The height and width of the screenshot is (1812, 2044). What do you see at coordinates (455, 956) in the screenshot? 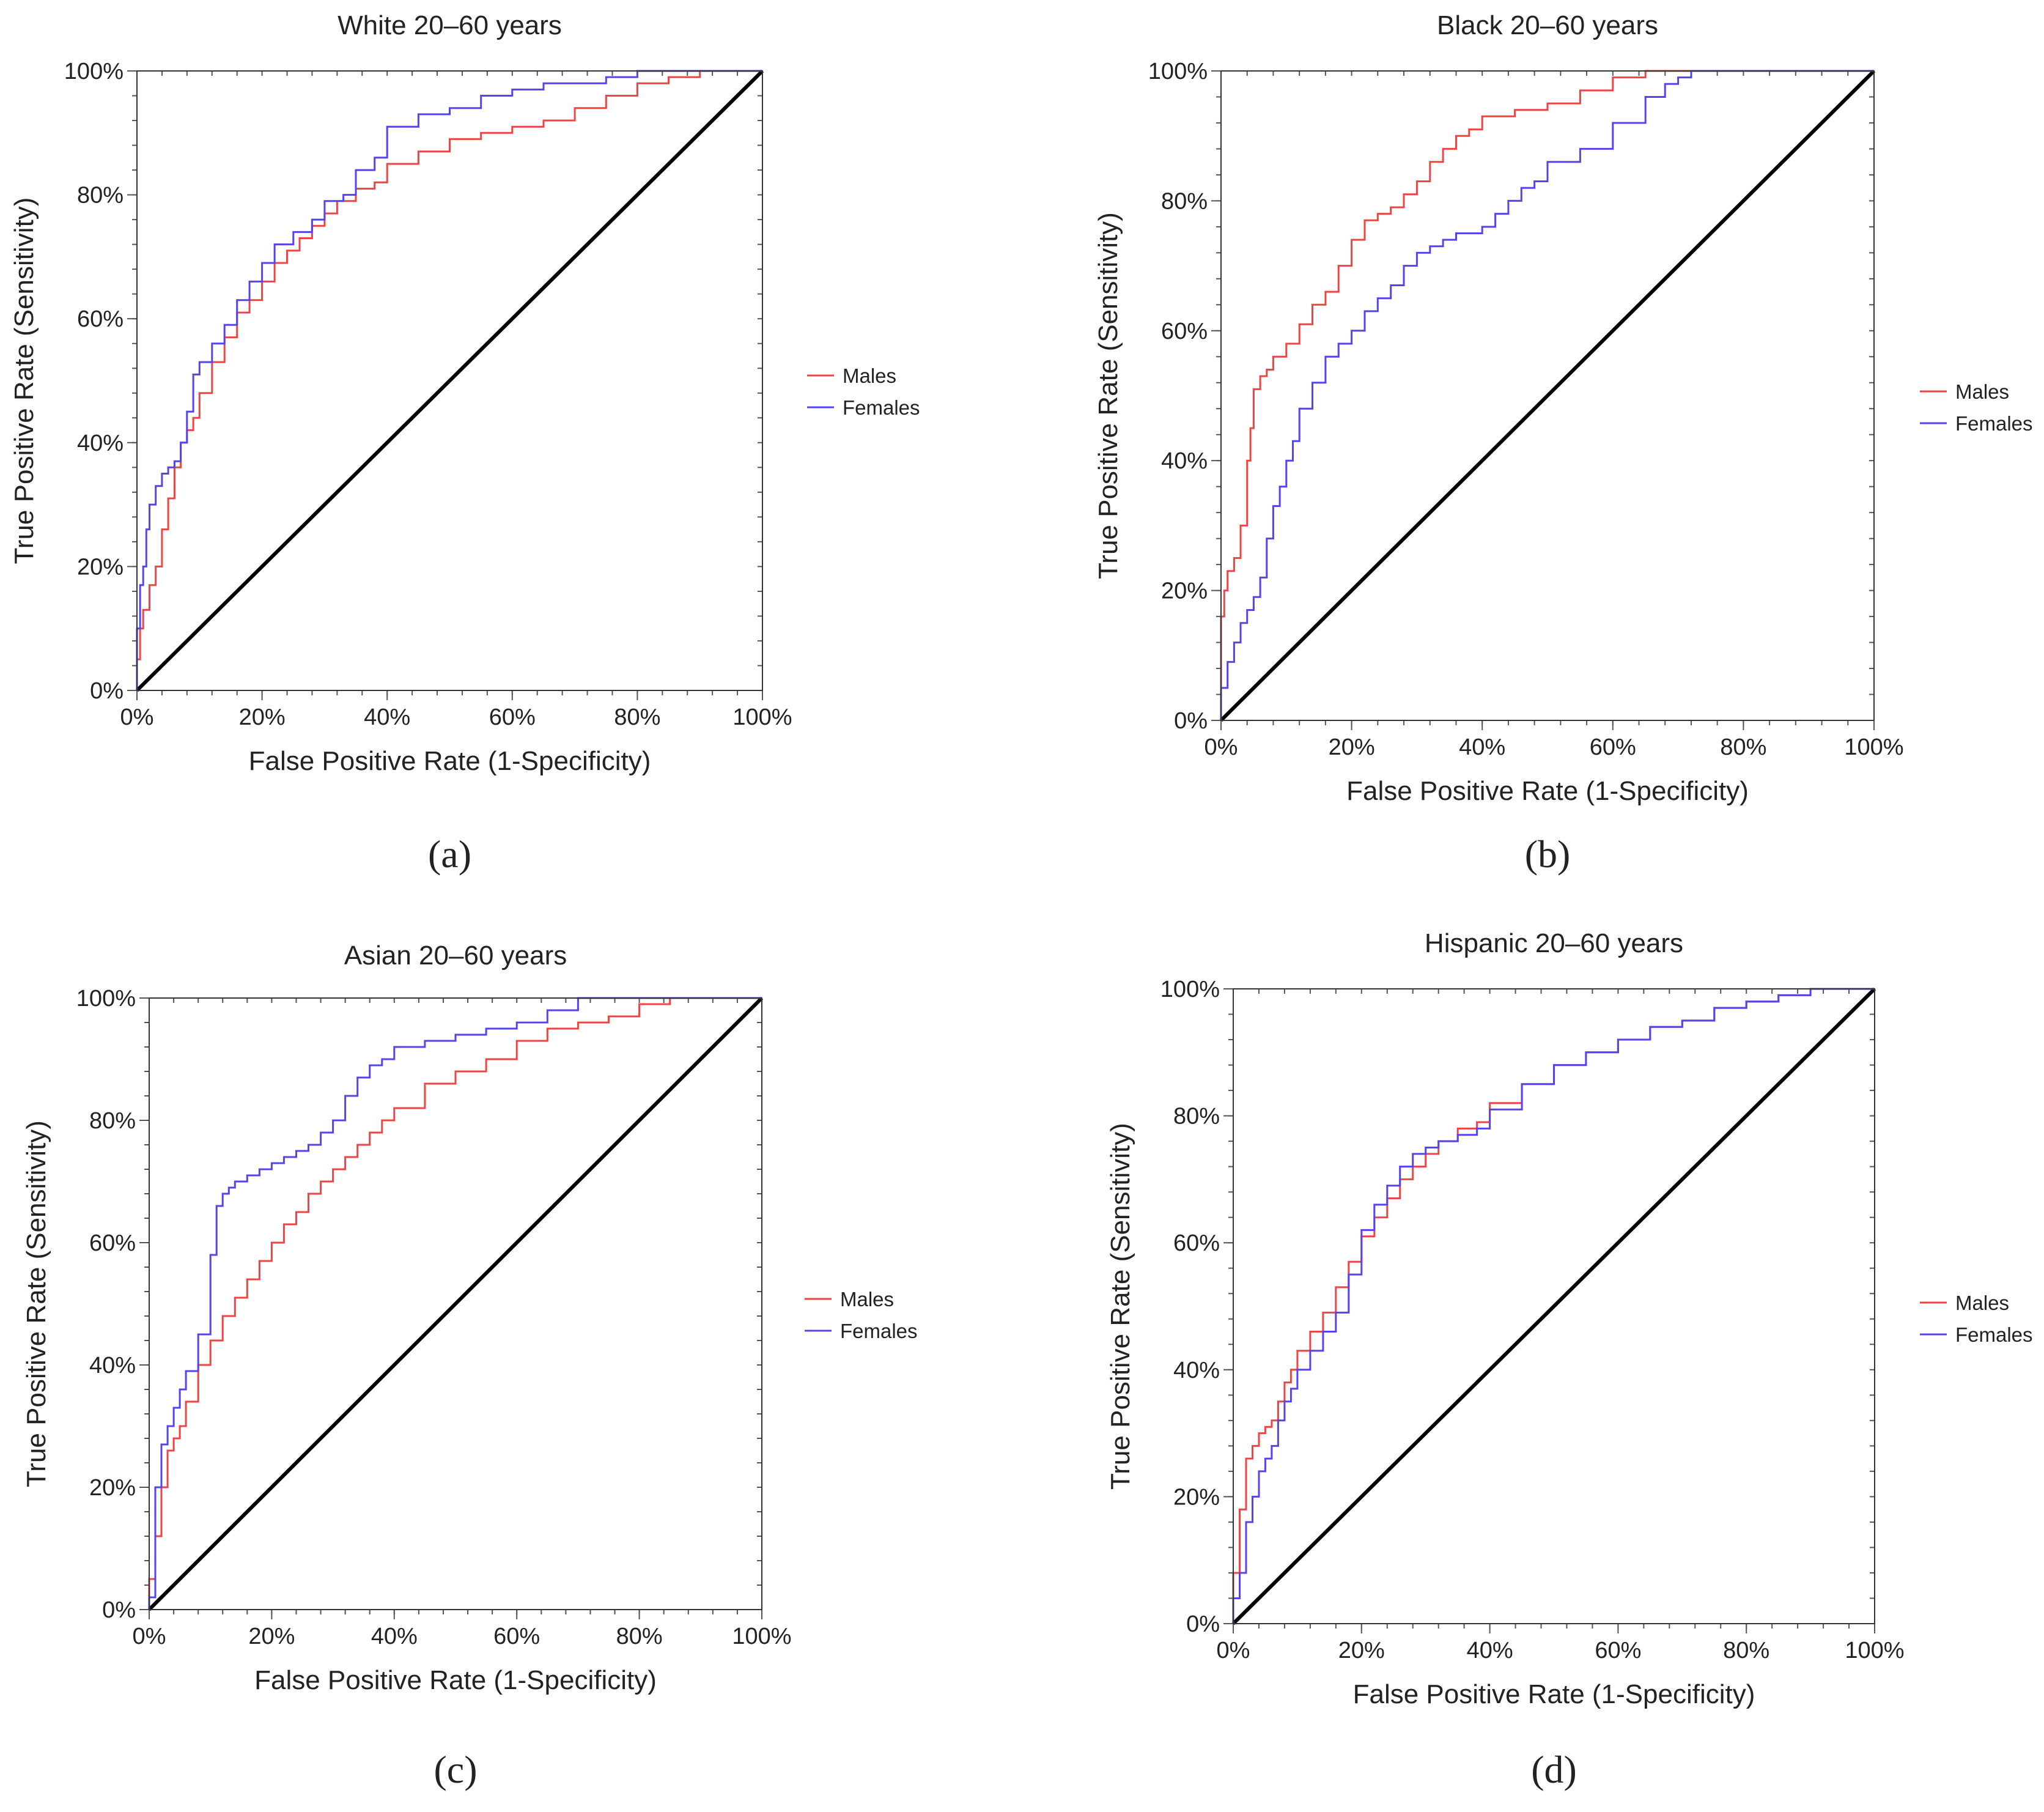
I see `chart-title: Asian 20–60 years` at bounding box center [455, 956].